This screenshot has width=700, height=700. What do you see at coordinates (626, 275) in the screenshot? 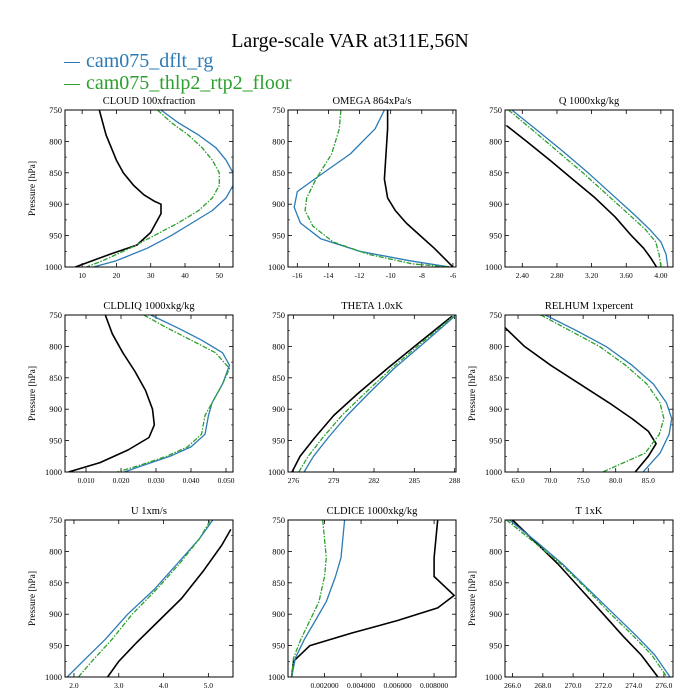
I see `x-tick-label: 3.60` at bounding box center [626, 275].